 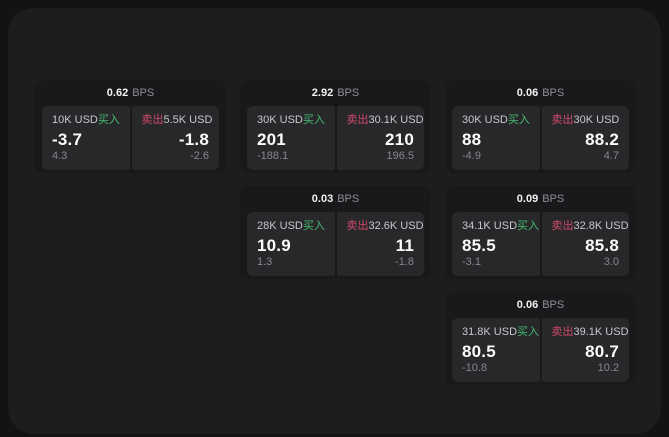 I want to click on buy-amount: 10K USD, so click(x=75, y=120).